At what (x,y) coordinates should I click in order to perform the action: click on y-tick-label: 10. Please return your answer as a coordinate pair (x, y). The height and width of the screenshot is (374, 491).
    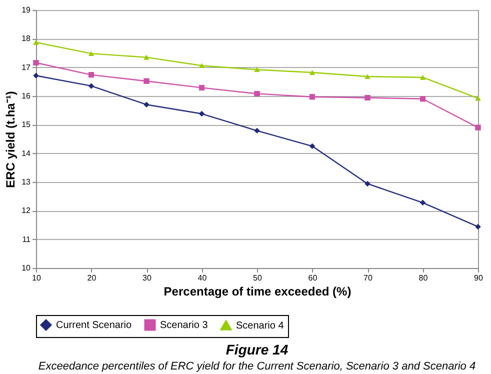
    Looking at the image, I should click on (27, 268).